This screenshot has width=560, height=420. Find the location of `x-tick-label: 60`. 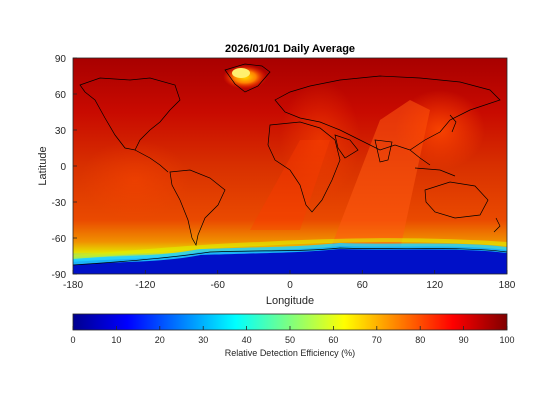

x-tick-label: 60 is located at coordinates (363, 285).